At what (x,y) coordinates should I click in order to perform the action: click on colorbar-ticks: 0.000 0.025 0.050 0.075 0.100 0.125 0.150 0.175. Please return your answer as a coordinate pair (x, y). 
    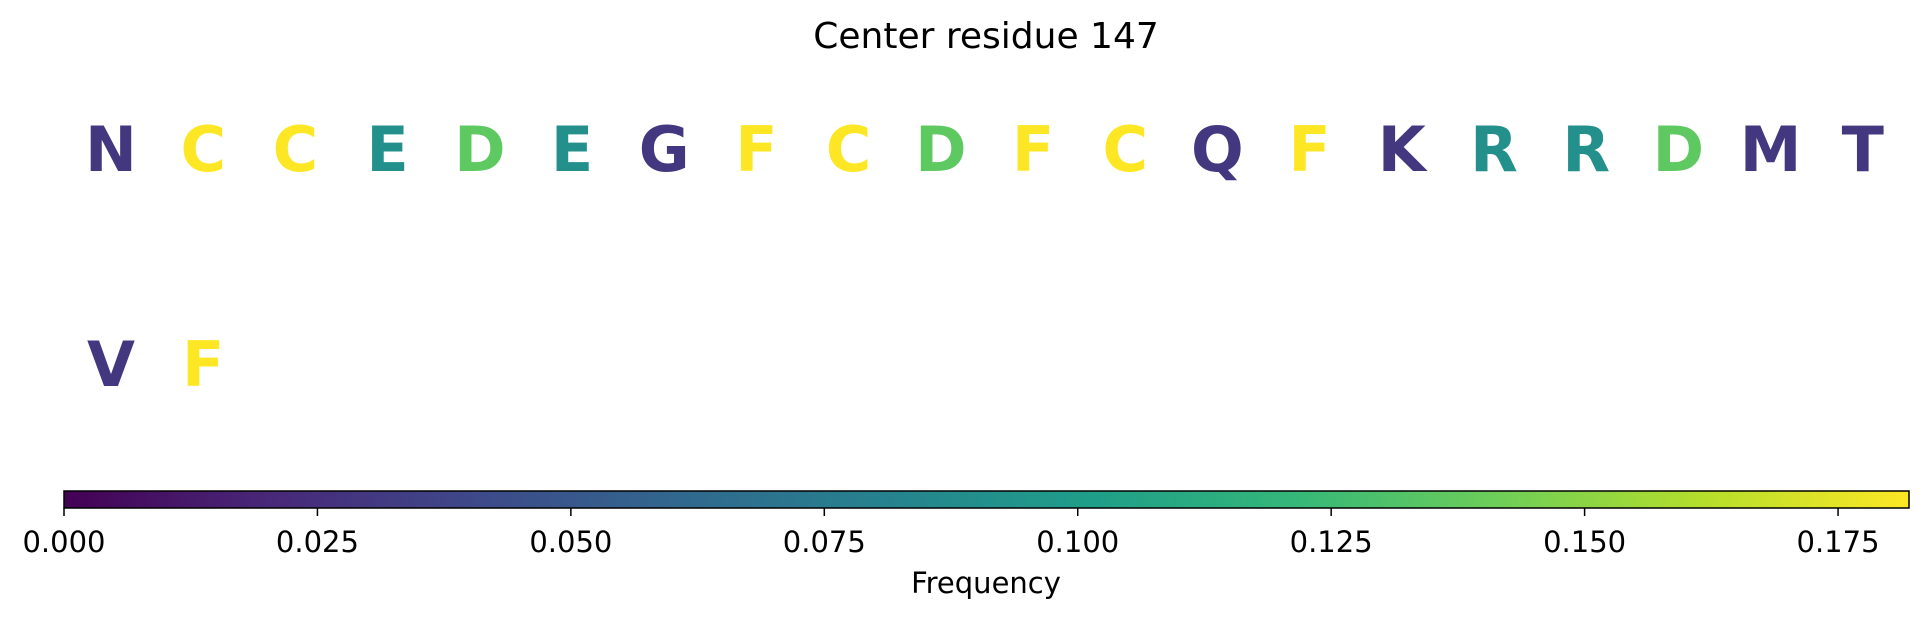
    Looking at the image, I should click on (951, 533).